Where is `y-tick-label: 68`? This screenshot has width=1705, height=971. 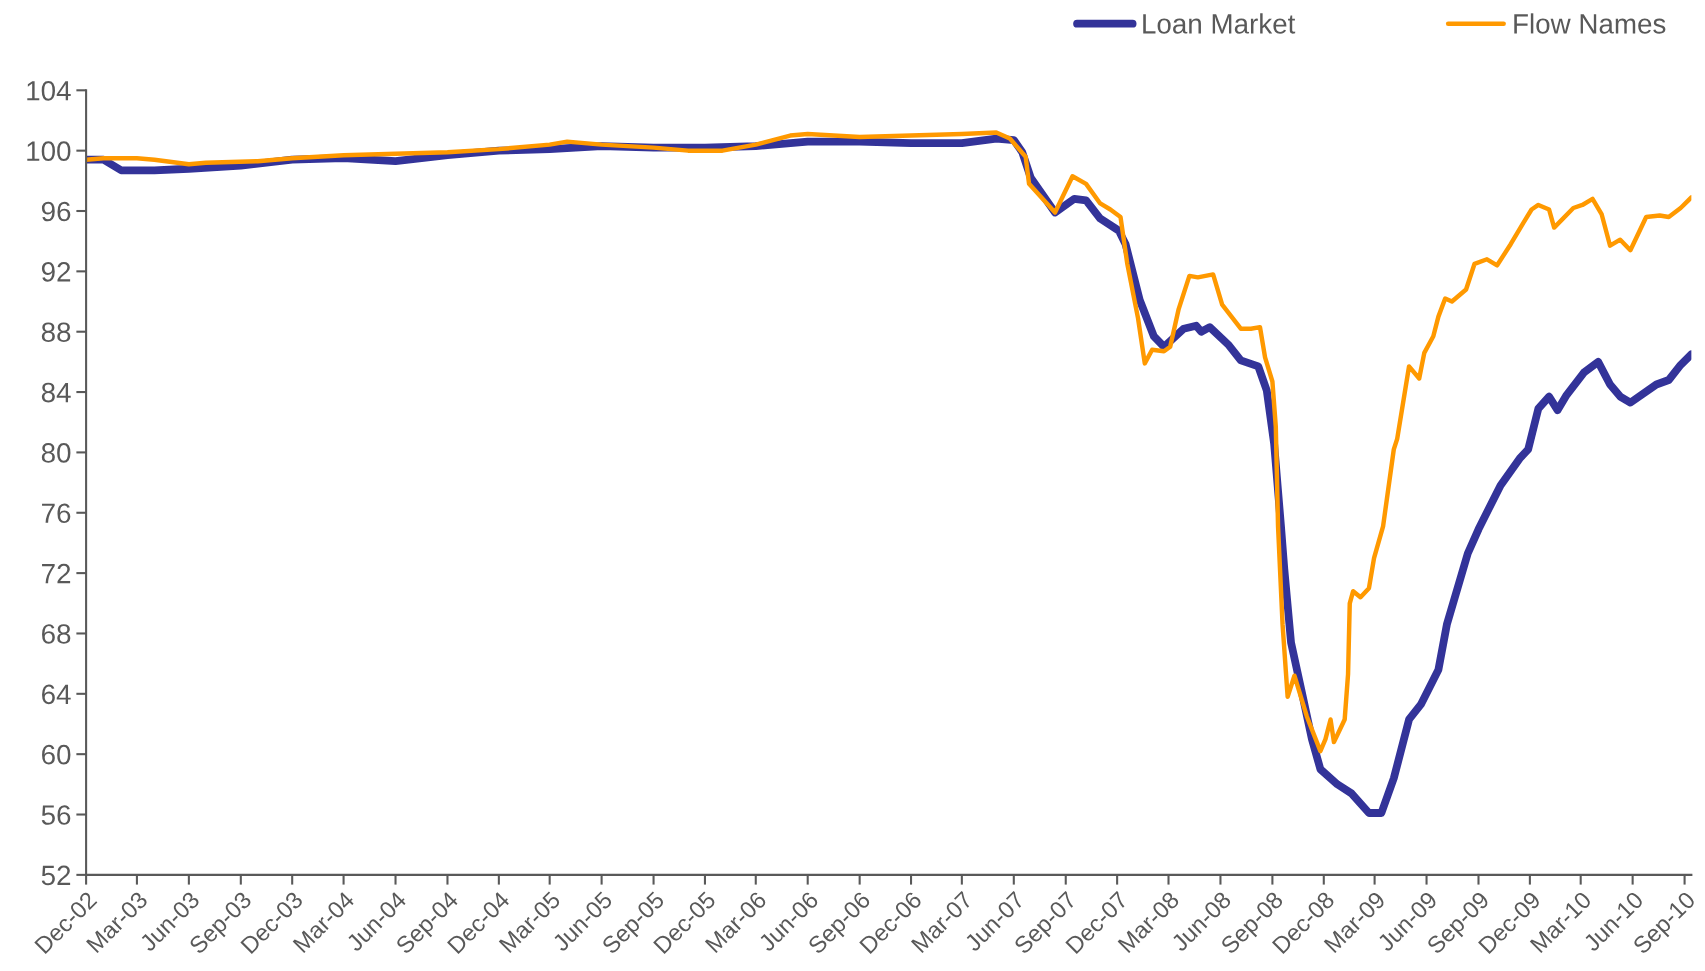 y-tick-label: 68 is located at coordinates (56, 634).